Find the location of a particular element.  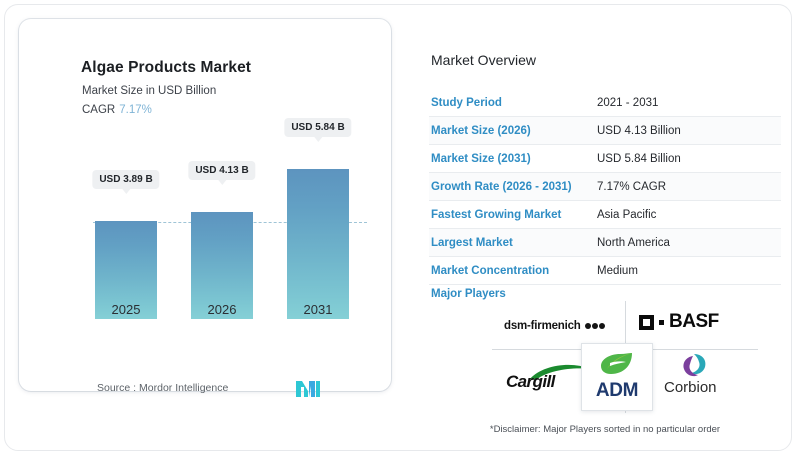

table-row: Market Size (2031) USD 5.84 Billion is located at coordinates (605, 159).